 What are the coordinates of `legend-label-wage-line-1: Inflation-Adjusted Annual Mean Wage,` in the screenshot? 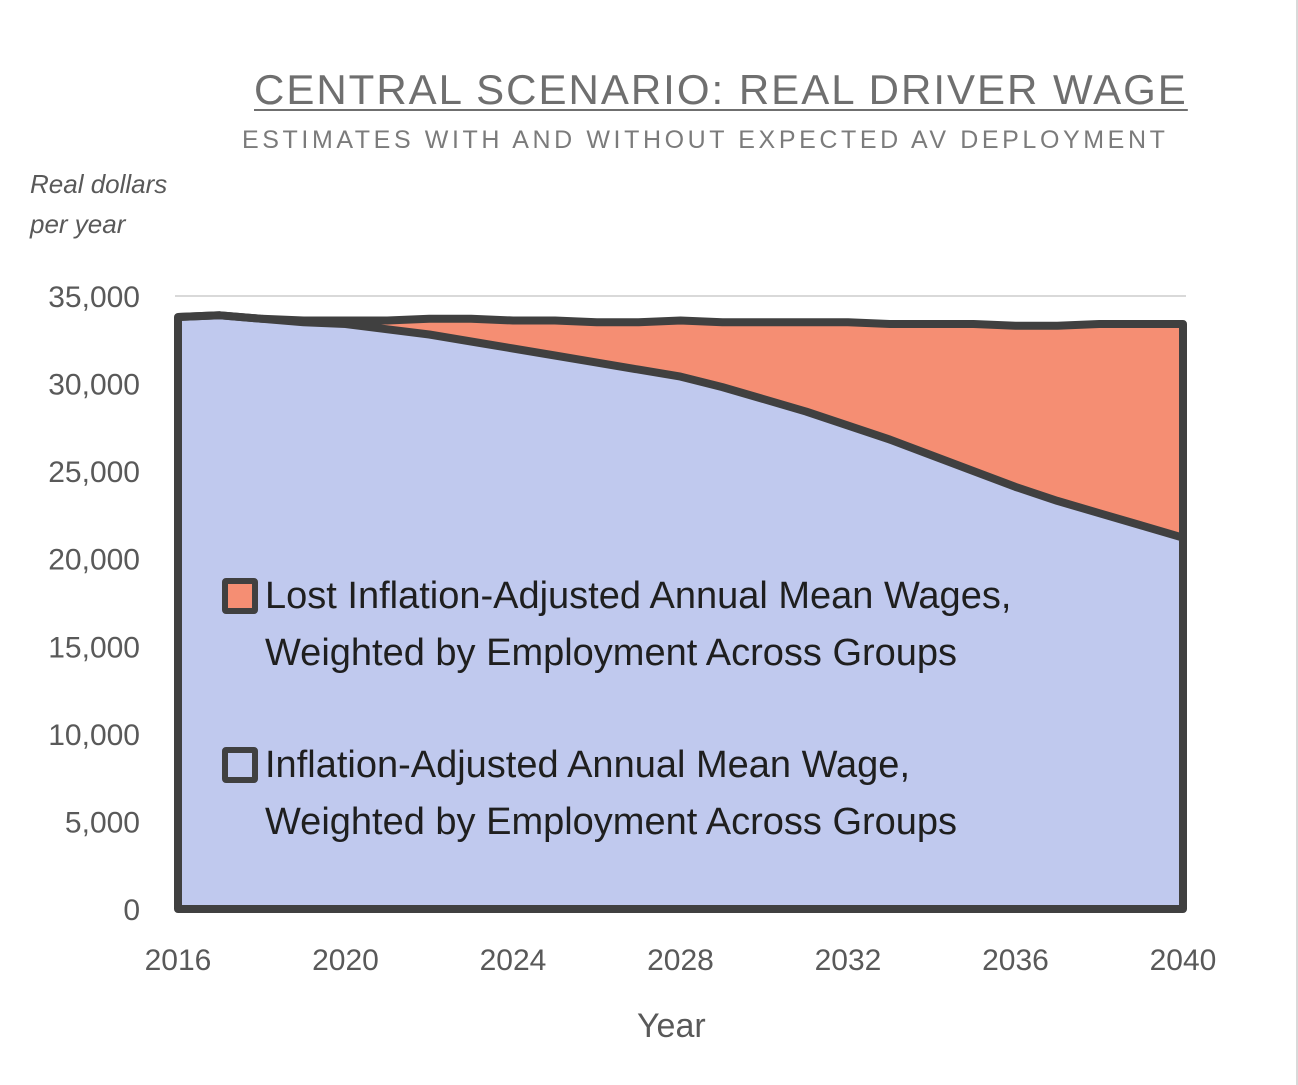 It's located at (587, 765).